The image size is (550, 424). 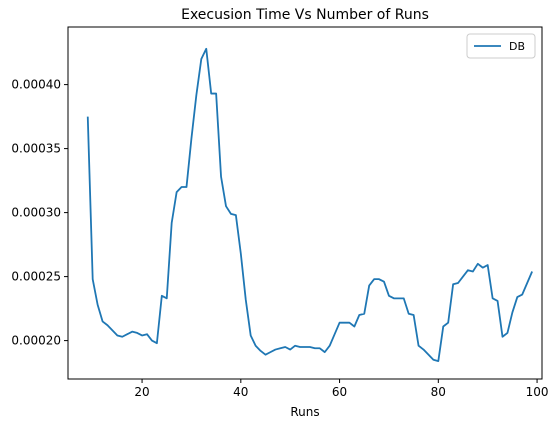 I want to click on y-tick-label: 0.00040, so click(x=36, y=85).